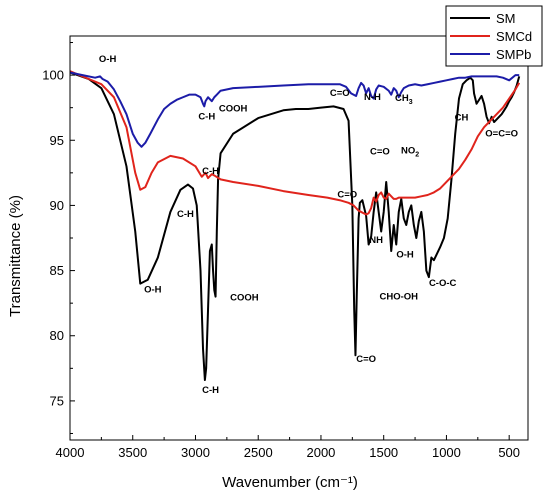  Describe the element at coordinates (443, 283) in the screenshot. I see `peak-label: C-O-C` at that location.